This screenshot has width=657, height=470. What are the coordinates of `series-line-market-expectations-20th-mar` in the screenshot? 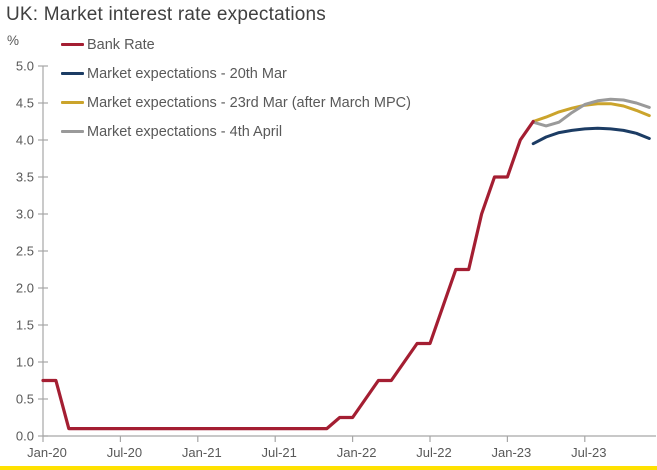 It's located at (591, 136).